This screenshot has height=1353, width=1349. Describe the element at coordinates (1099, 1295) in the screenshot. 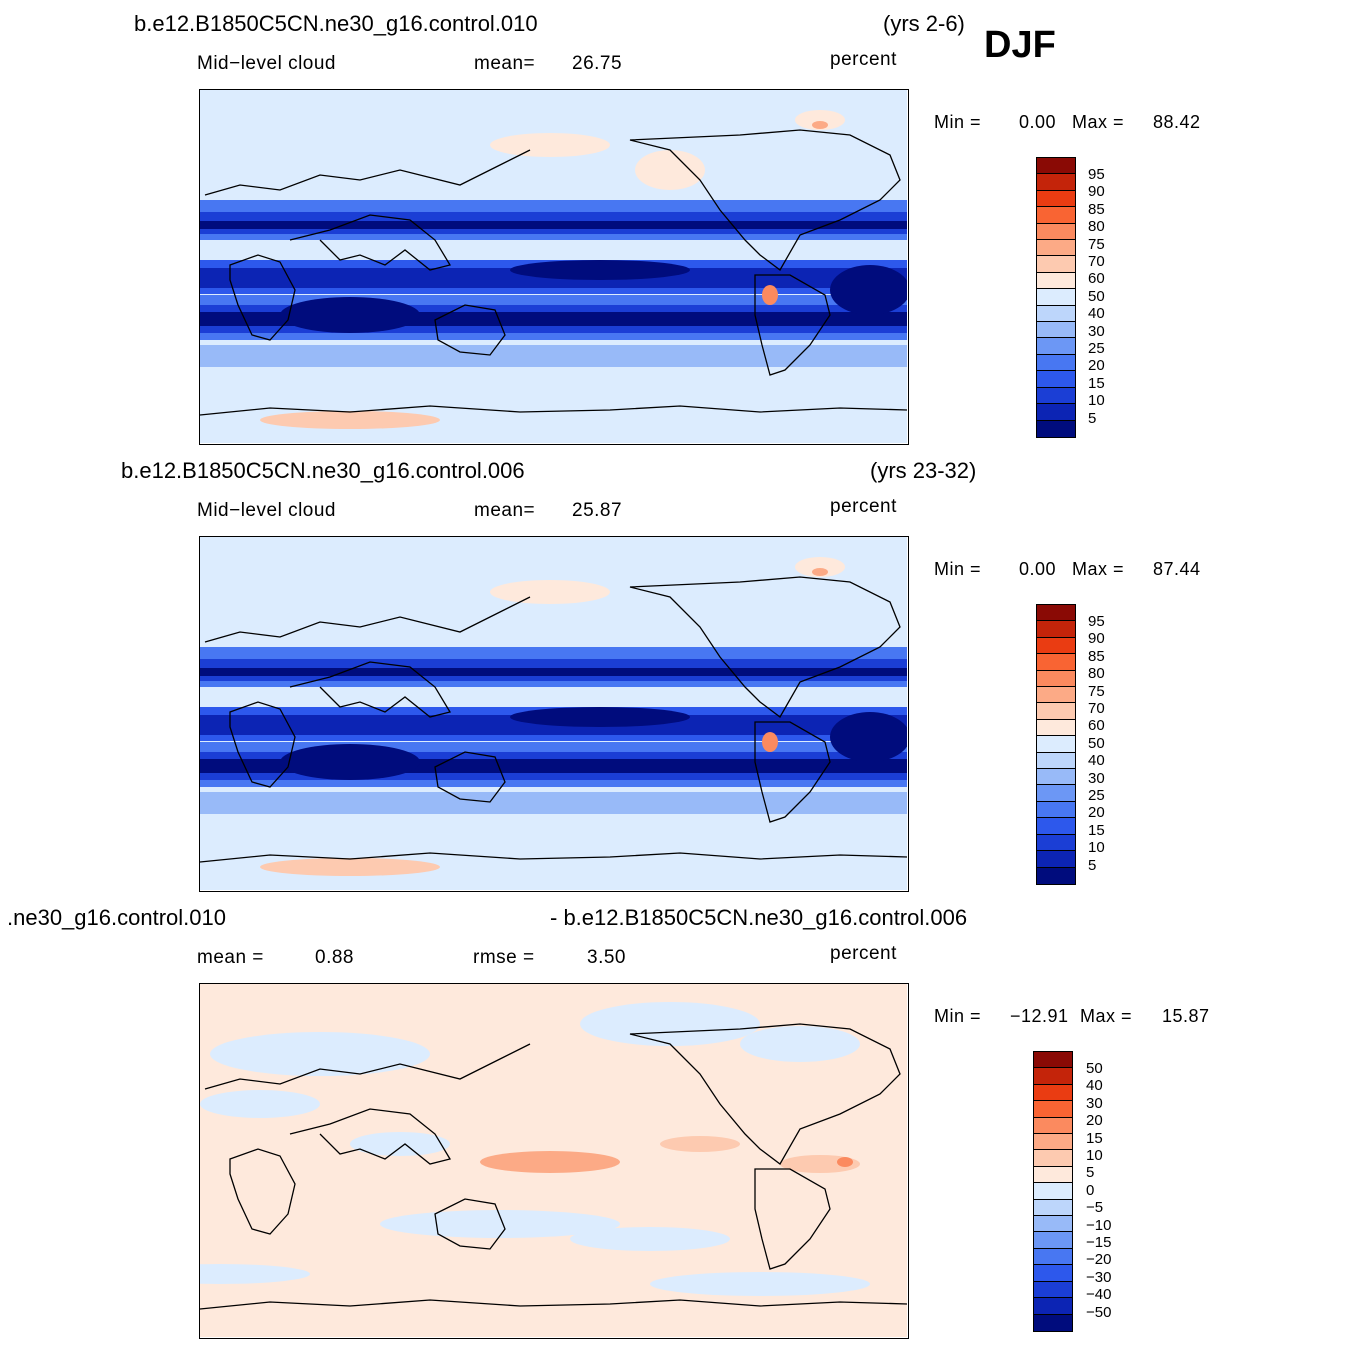

I see `colorbar-tick-label: −40` at that location.